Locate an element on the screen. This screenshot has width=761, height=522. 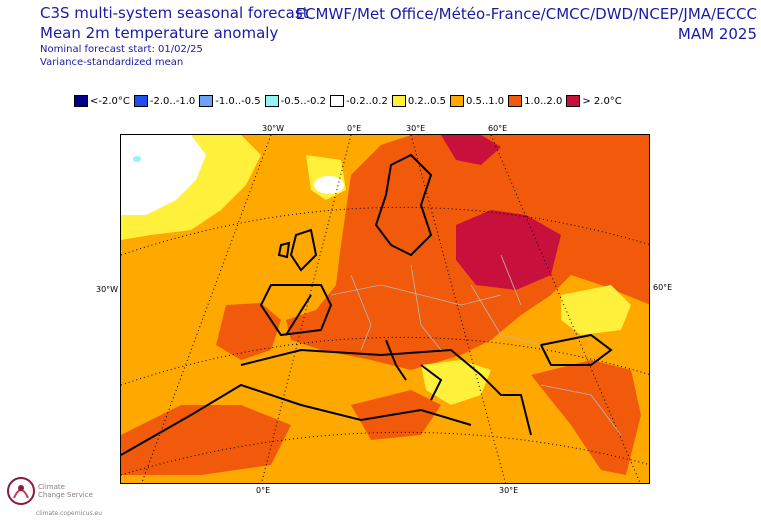
copernicus-logo: Climate Change Service is located at coordinates (49, 491).